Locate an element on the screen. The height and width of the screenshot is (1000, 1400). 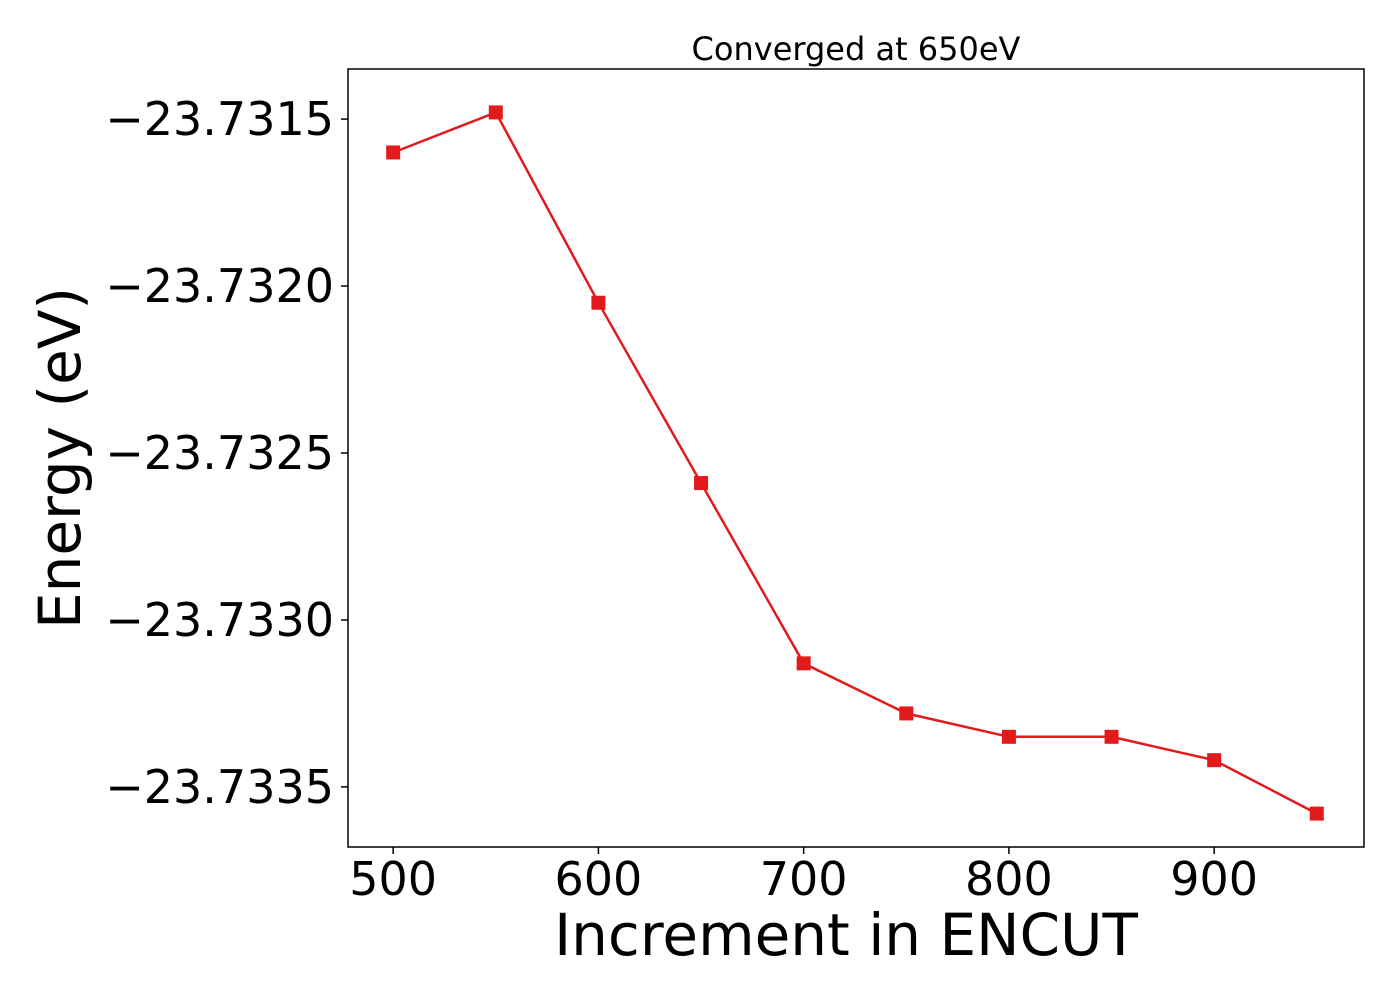
y-tick-label: −23.7320 is located at coordinates (219, 286).